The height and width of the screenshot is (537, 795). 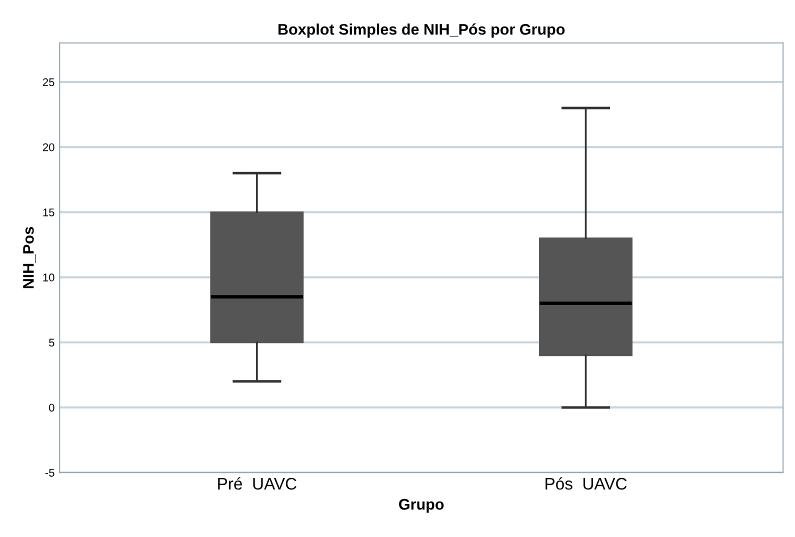 I want to click on x-axis-title: Grupo, so click(x=421, y=505).